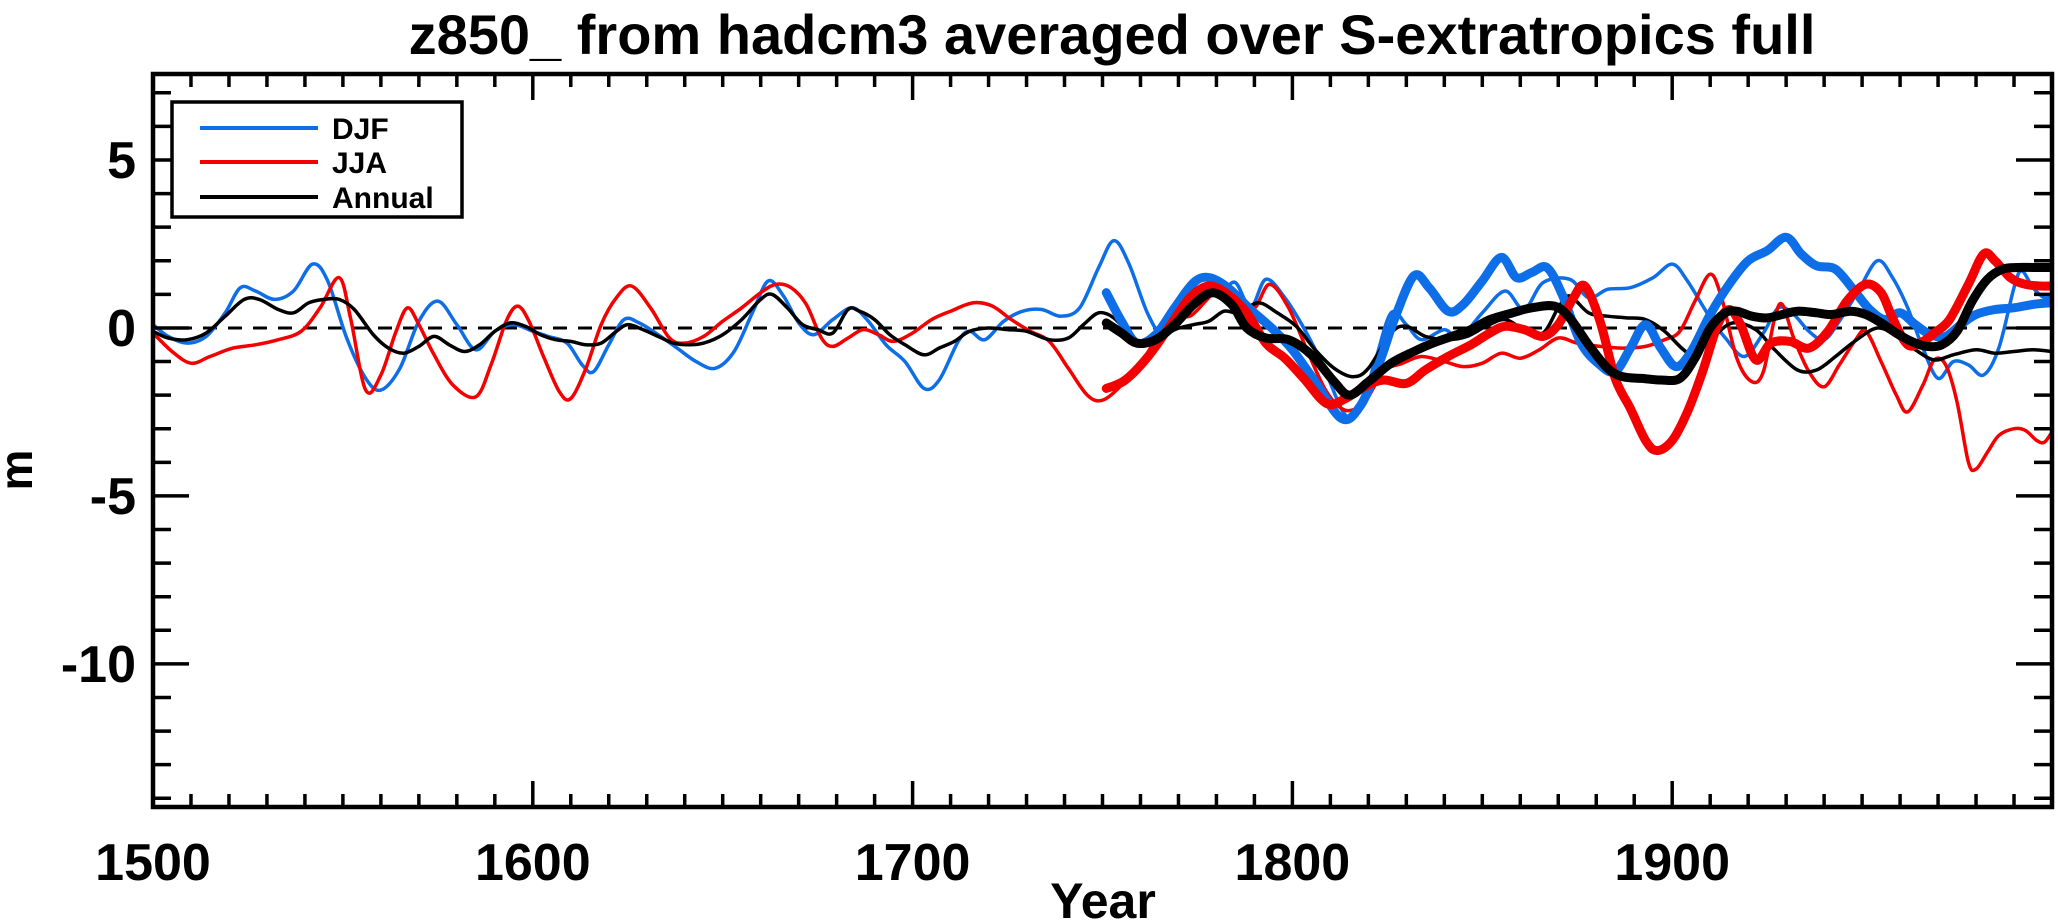 This screenshot has width=2058, height=924. Describe the element at coordinates (121, 161) in the screenshot. I see `y-tick-label: 5` at that location.